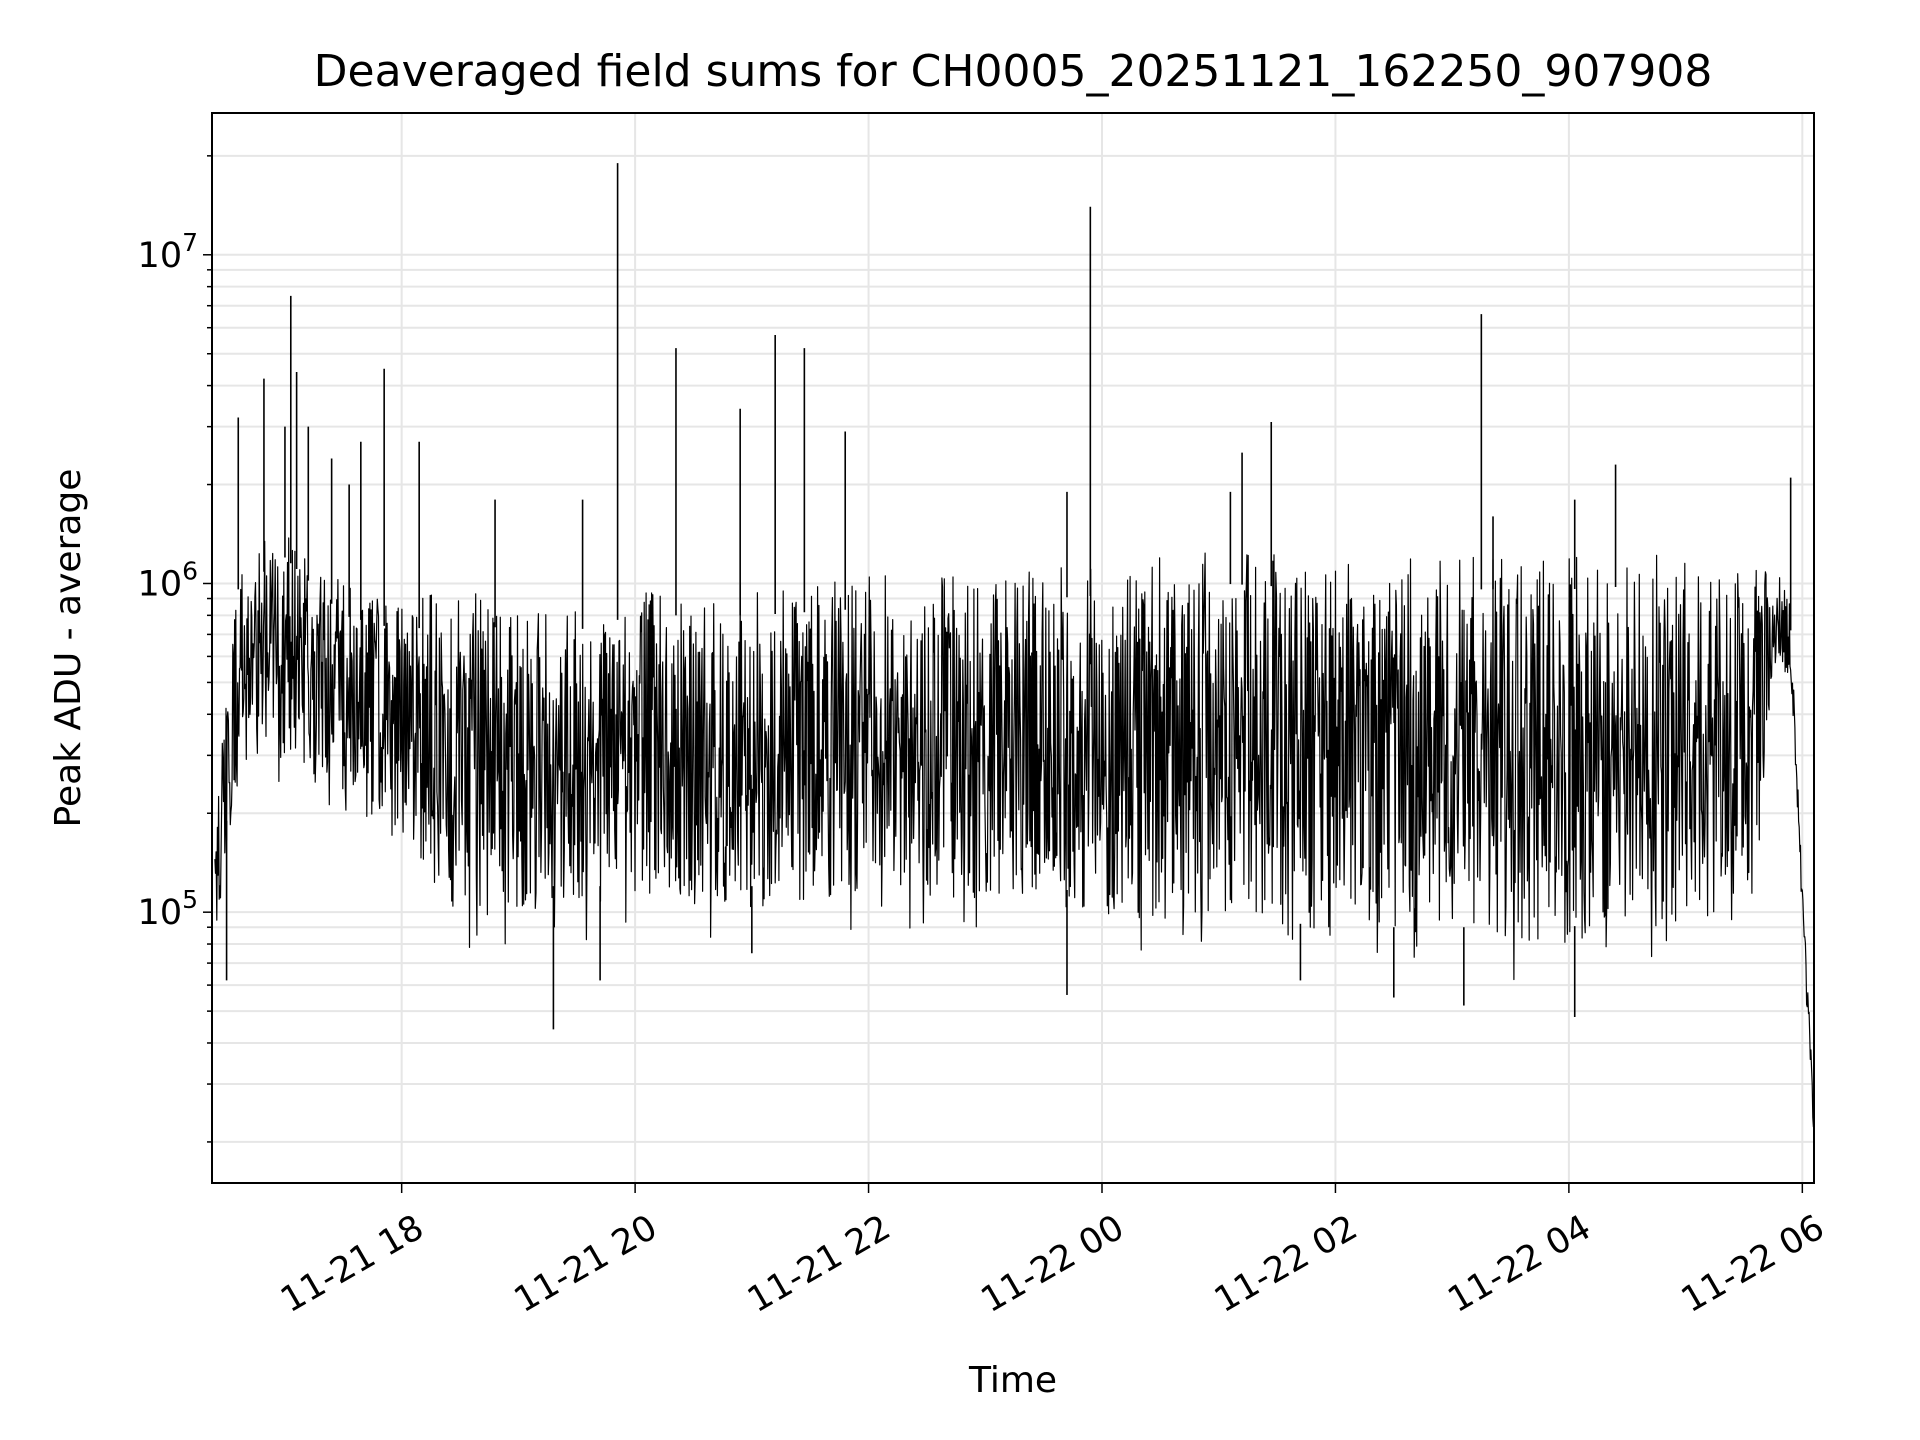 Image resolution: width=1920 pixels, height=1440 pixels. Describe the element at coordinates (168, 252) in the screenshot. I see `y-tick-label: 107` at that location.